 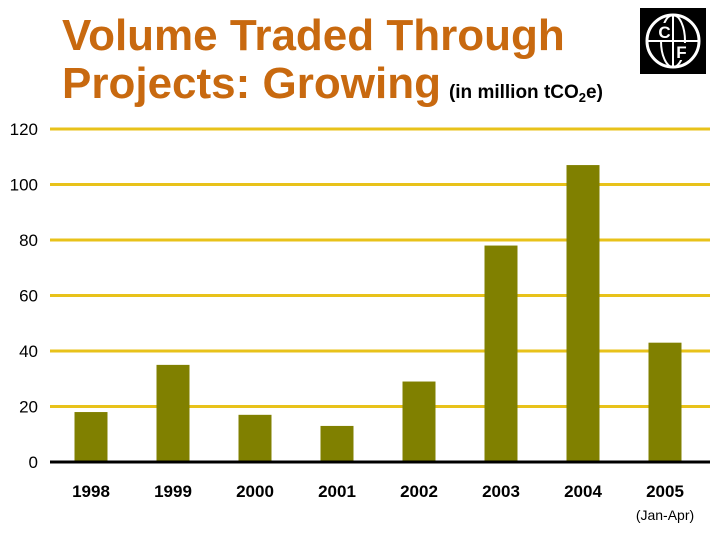 I want to click on y-tick-label: 100, so click(x=24, y=185).